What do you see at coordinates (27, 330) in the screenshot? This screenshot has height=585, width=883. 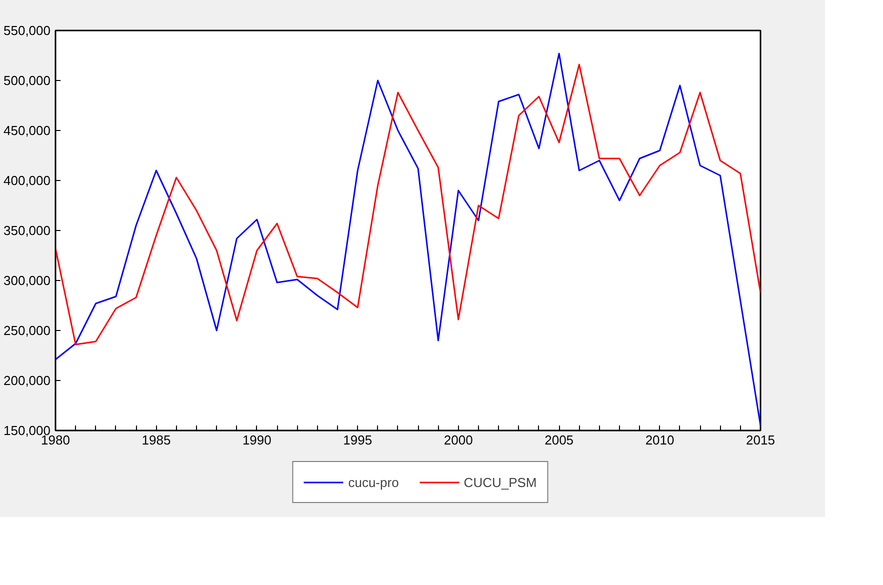 I see `y-tick-label: 250,000` at bounding box center [27, 330].